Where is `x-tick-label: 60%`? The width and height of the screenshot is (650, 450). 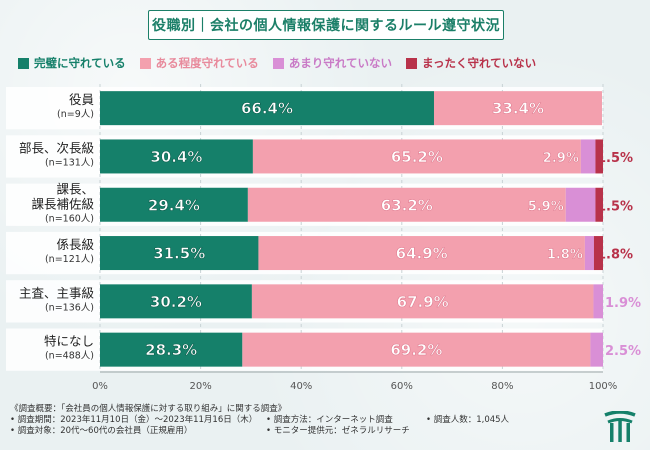 x-tick-label: 60% is located at coordinates (402, 386).